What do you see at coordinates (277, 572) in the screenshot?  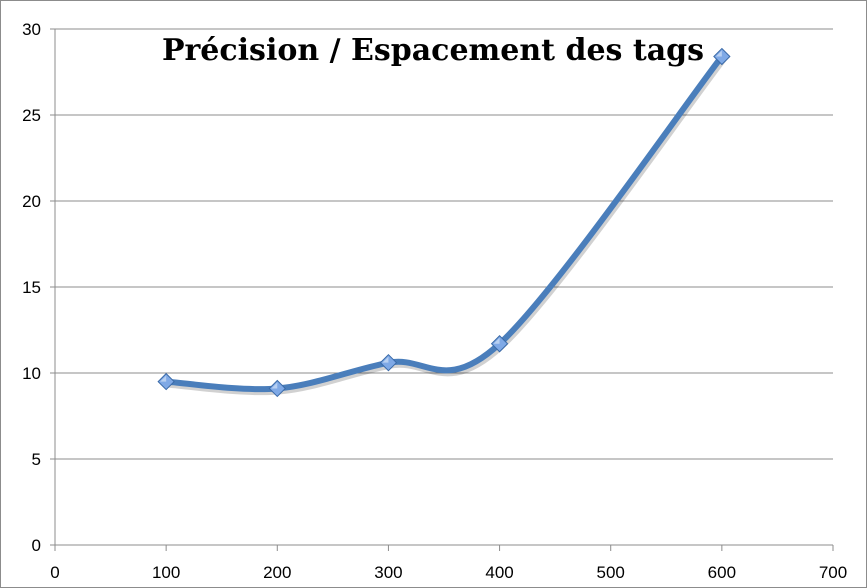 I see `x-tick-label: 200` at bounding box center [277, 572].